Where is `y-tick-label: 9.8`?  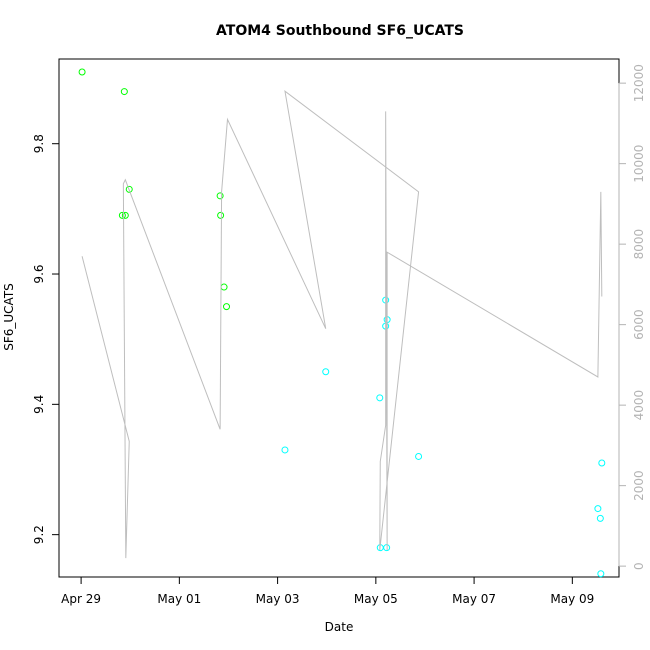 y-tick-label: 9.8 is located at coordinates (39, 143).